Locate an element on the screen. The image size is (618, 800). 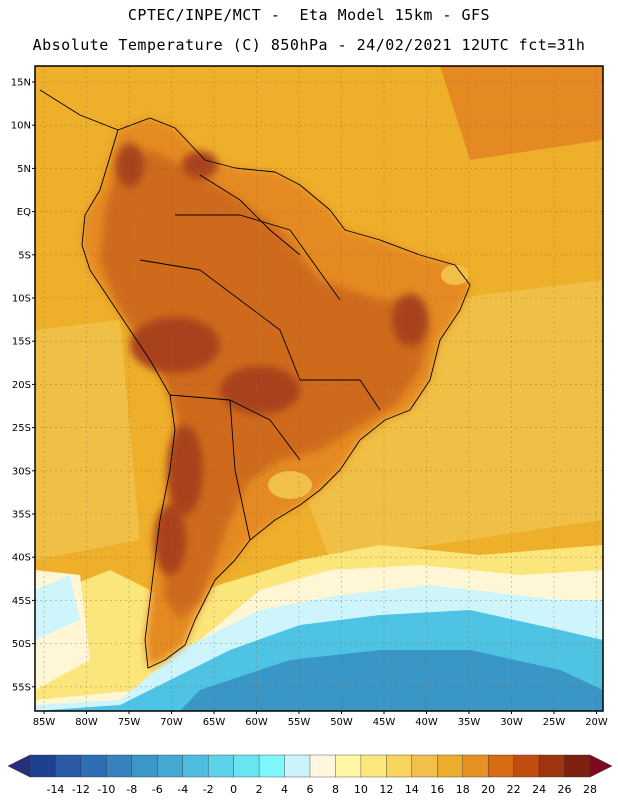
lat-label: 20S is located at coordinates (21, 385).